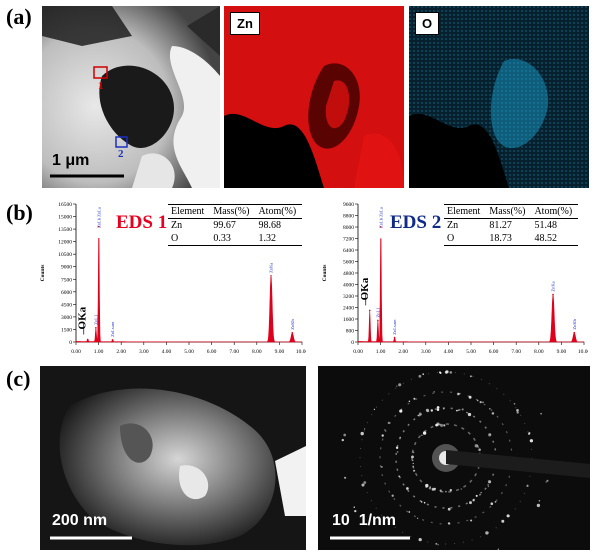  What do you see at coordinates (377, 312) in the screenshot?
I see `eds2-peak-label: ZnL1` at bounding box center [377, 312].